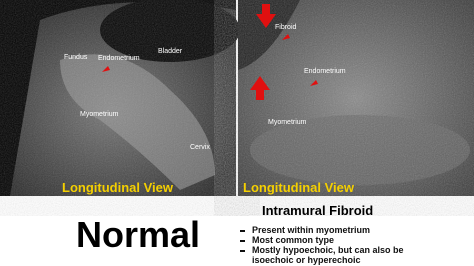  Describe the element at coordinates (311, 230) in the screenshot. I see `bullet: Present within myometrium` at that location.